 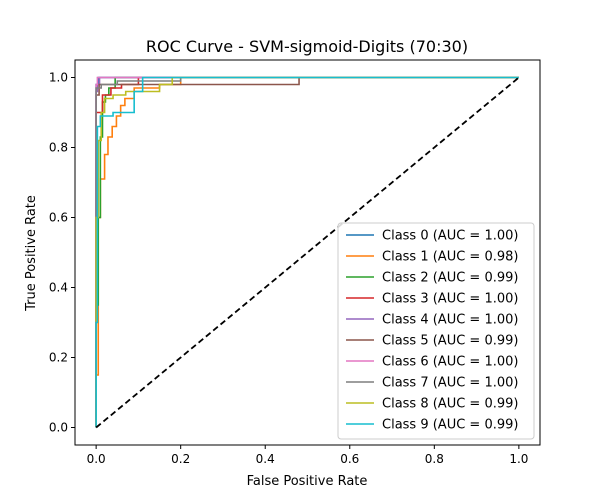 What do you see at coordinates (450, 404) in the screenshot?
I see `legend-label-class-8: Class 8 (AUC = 0.99)` at bounding box center [450, 404].